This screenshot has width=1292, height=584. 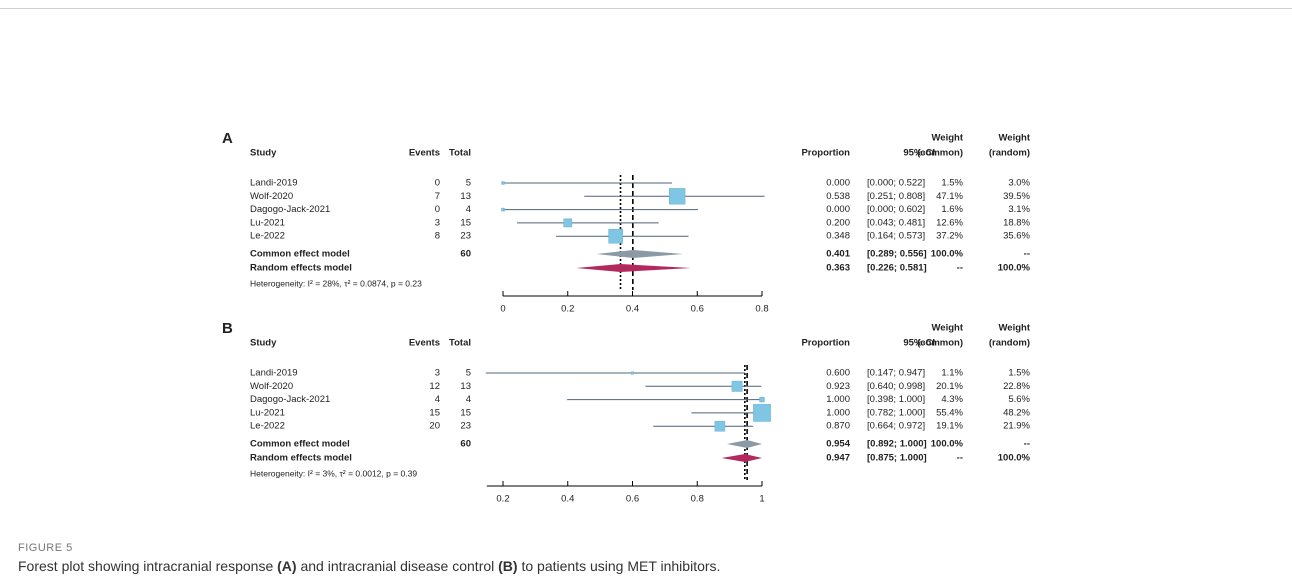 What do you see at coordinates (465, 196) in the screenshot?
I see `total: 13` at bounding box center [465, 196].